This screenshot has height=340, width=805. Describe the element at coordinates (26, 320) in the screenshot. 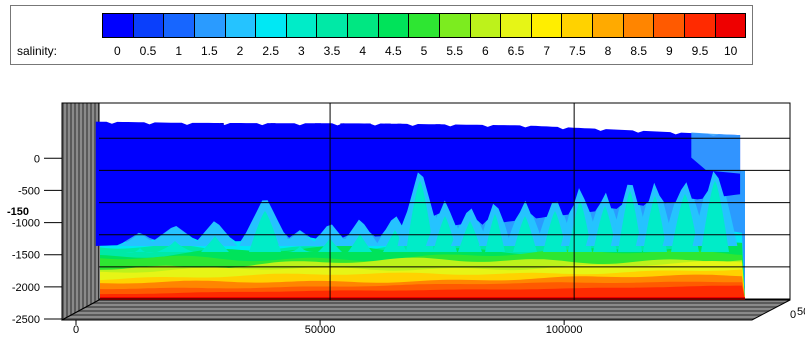

I see `y-tick-label: -2500` at that location.